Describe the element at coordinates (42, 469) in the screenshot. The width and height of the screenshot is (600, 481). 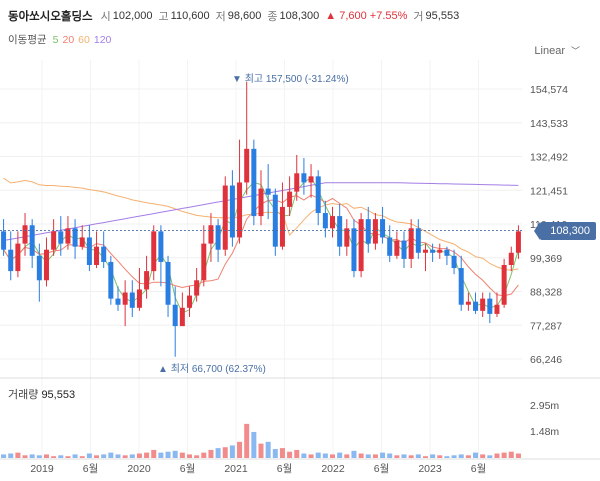
I see `time-tick-label: 2019` at that location.